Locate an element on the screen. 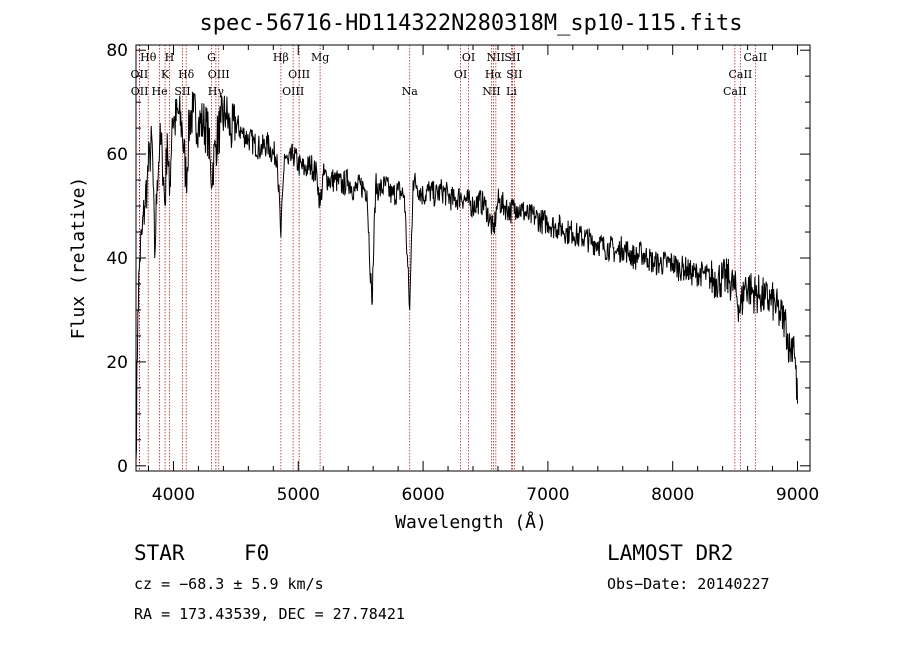 The image size is (900, 649). emission-line-label: Hδ is located at coordinates (186, 74).